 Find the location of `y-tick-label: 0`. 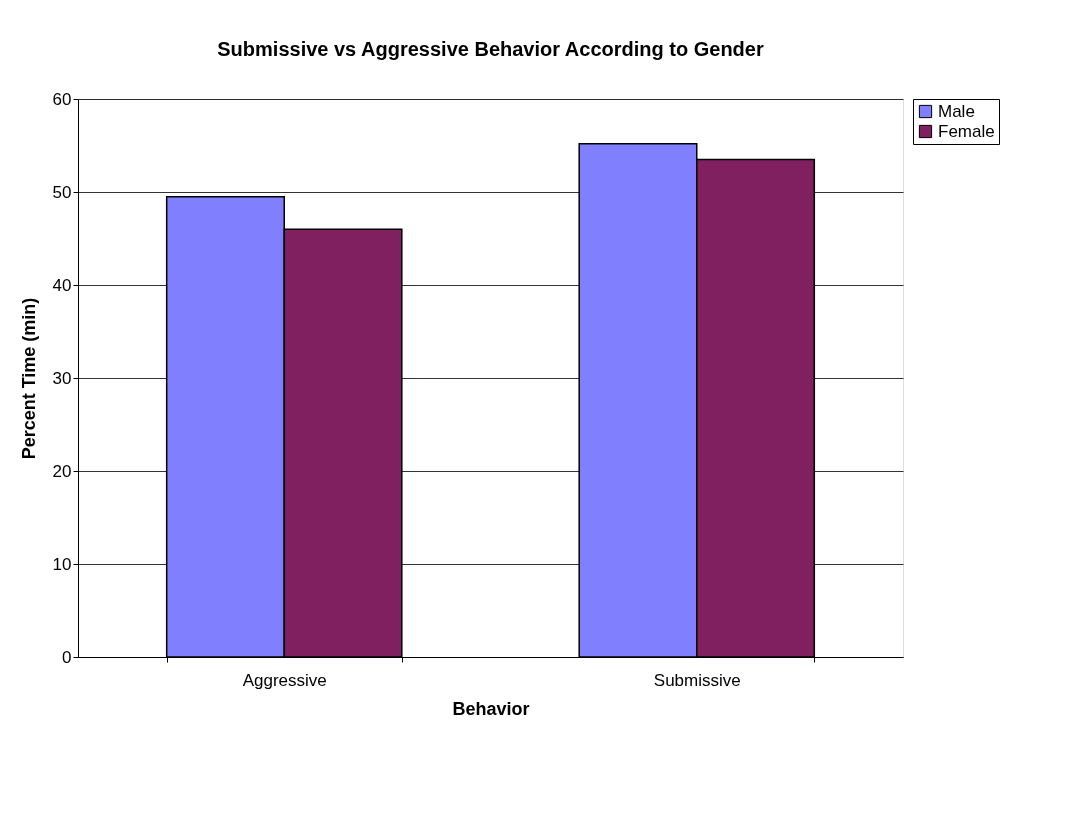

y-tick-label: 0 is located at coordinates (67, 657).